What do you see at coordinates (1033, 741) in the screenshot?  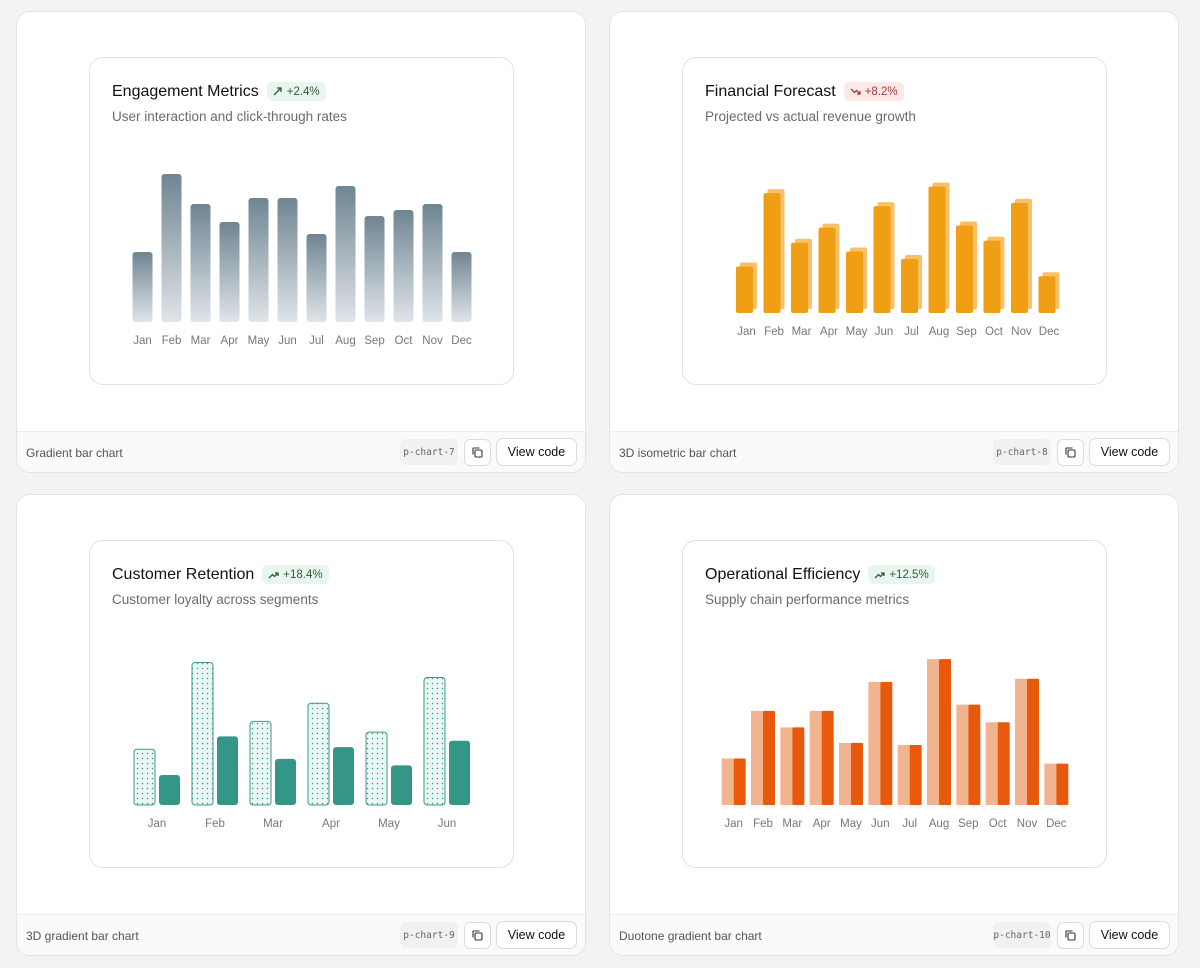 I see `bar-dark-nov` at bounding box center [1033, 741].